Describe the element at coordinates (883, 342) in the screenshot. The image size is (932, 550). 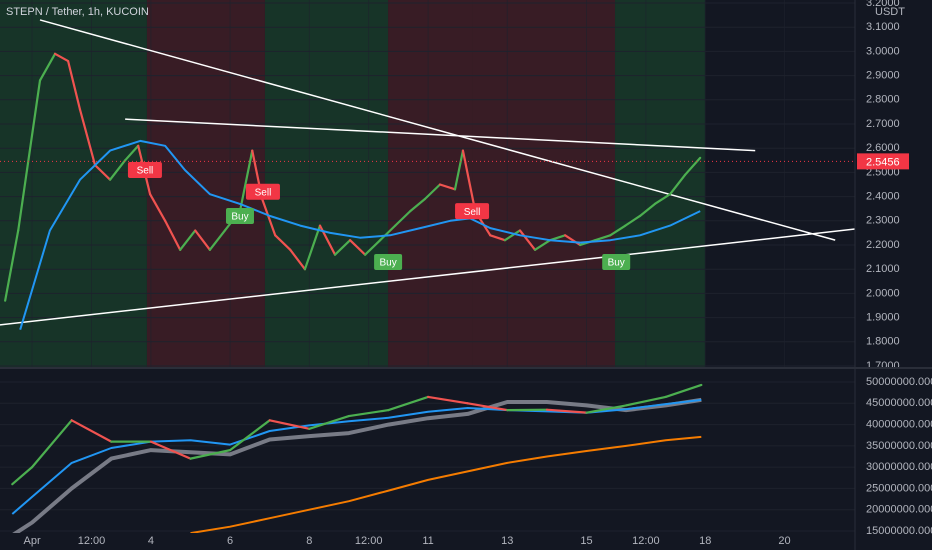
I see `y-tick-label: 1.8000` at that location.